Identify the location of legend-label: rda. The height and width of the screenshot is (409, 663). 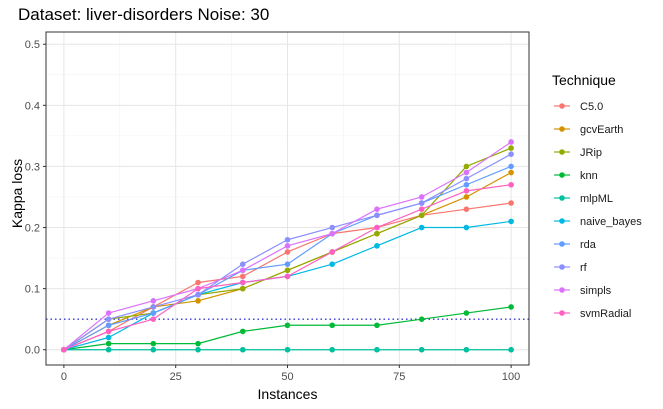
(588, 245).